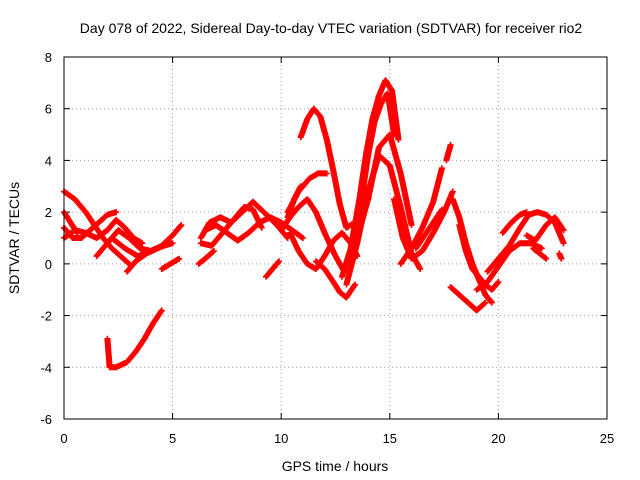  Describe the element at coordinates (14, 238) in the screenshot. I see `y-axis-label: SDTVAR / TECUs` at that location.